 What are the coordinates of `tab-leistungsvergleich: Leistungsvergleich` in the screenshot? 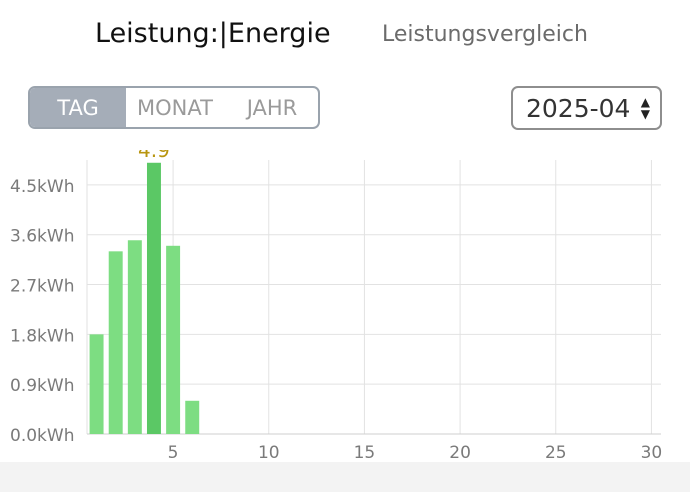 It's located at (485, 34).